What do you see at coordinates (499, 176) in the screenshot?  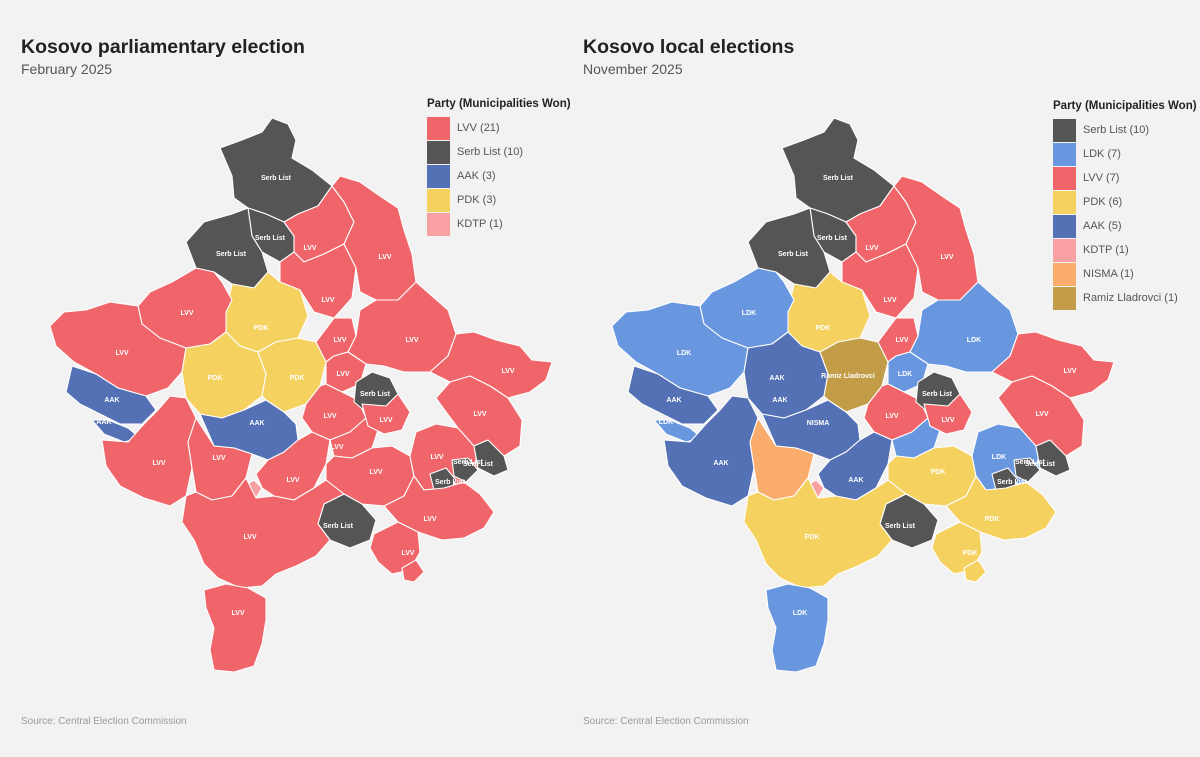 I see `legend-item: AAK (3)` at bounding box center [499, 176].